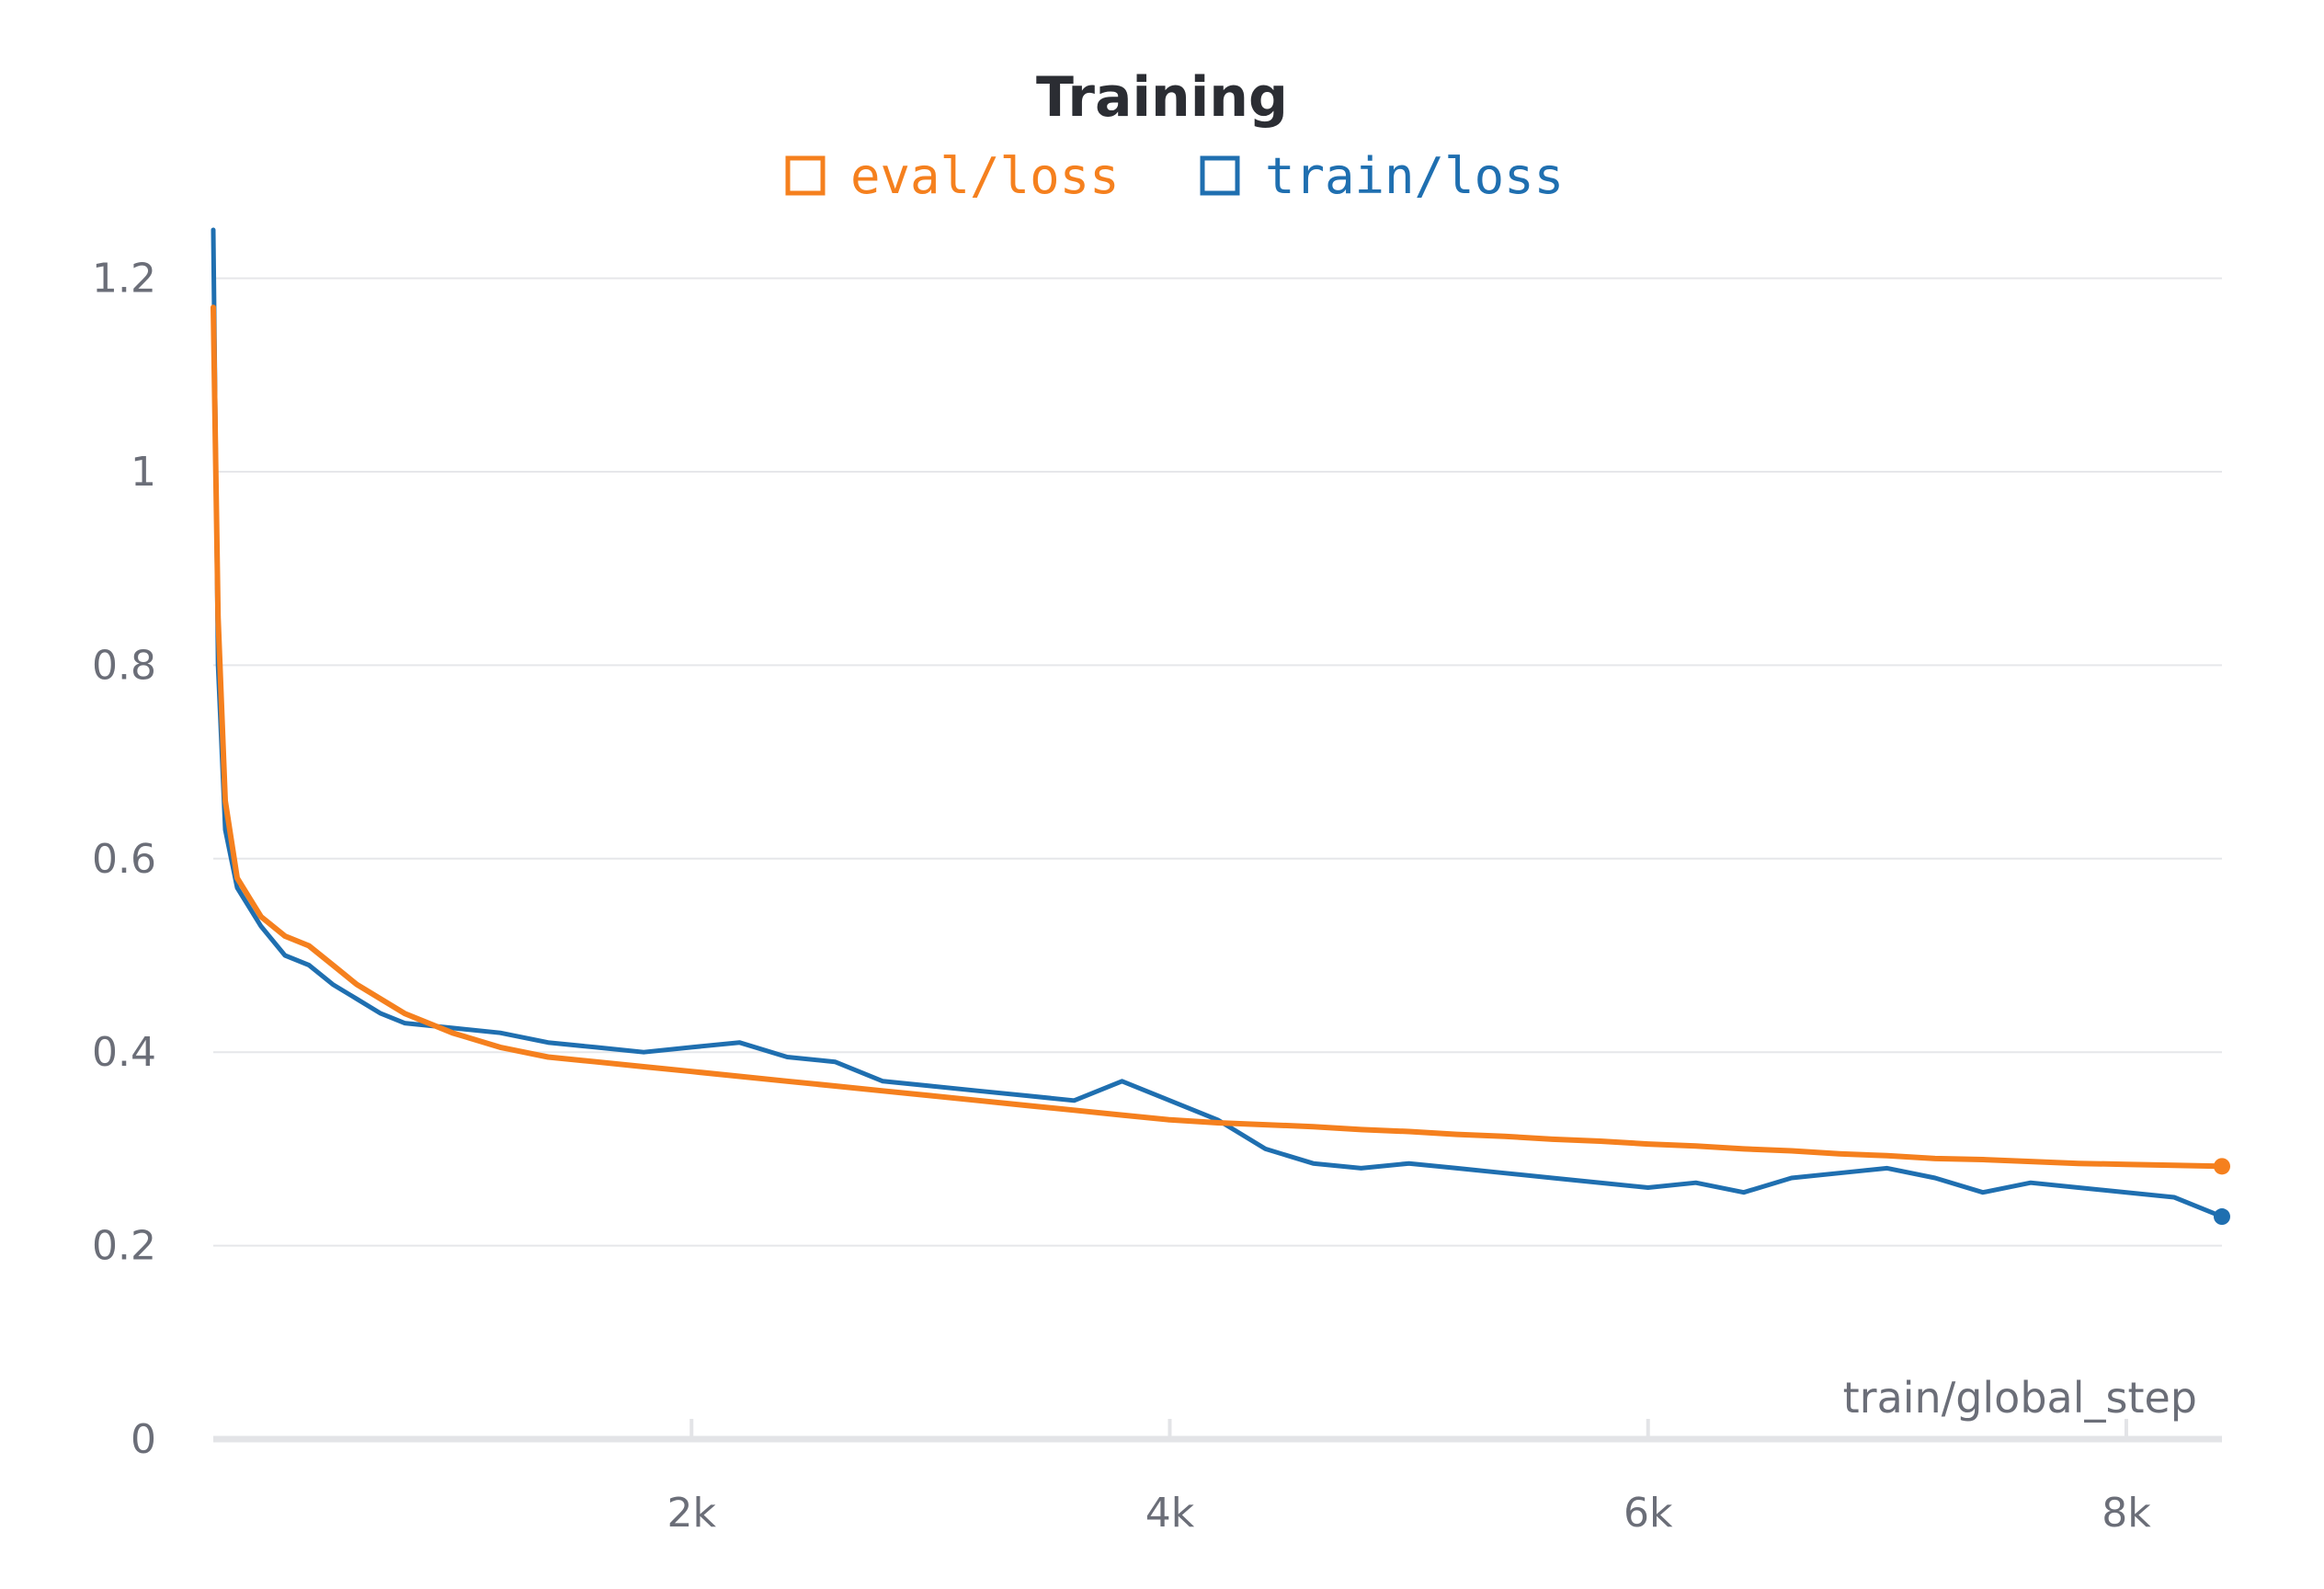 Image resolution: width=2324 pixels, height=1589 pixels. Describe the element at coordinates (144, 1440) in the screenshot. I see `y-tick-label: 0` at that location.